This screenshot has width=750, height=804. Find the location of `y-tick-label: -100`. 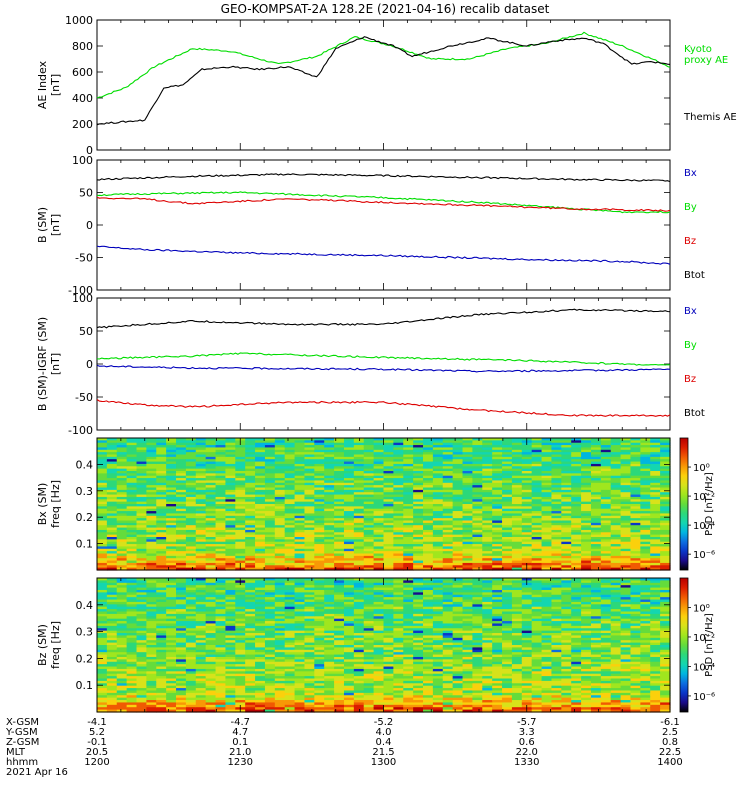

y-tick-label: -100 is located at coordinates (80, 430).